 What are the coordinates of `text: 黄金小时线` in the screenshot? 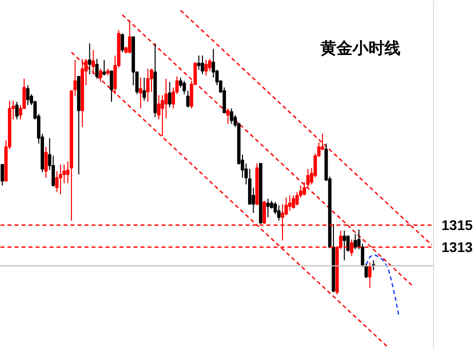 It's located at (360, 48).